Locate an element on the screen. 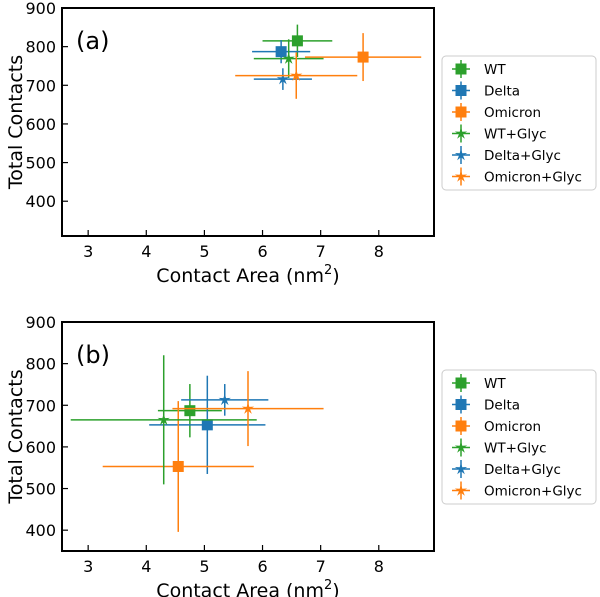  series-wt-group is located at coordinates (189, 411).